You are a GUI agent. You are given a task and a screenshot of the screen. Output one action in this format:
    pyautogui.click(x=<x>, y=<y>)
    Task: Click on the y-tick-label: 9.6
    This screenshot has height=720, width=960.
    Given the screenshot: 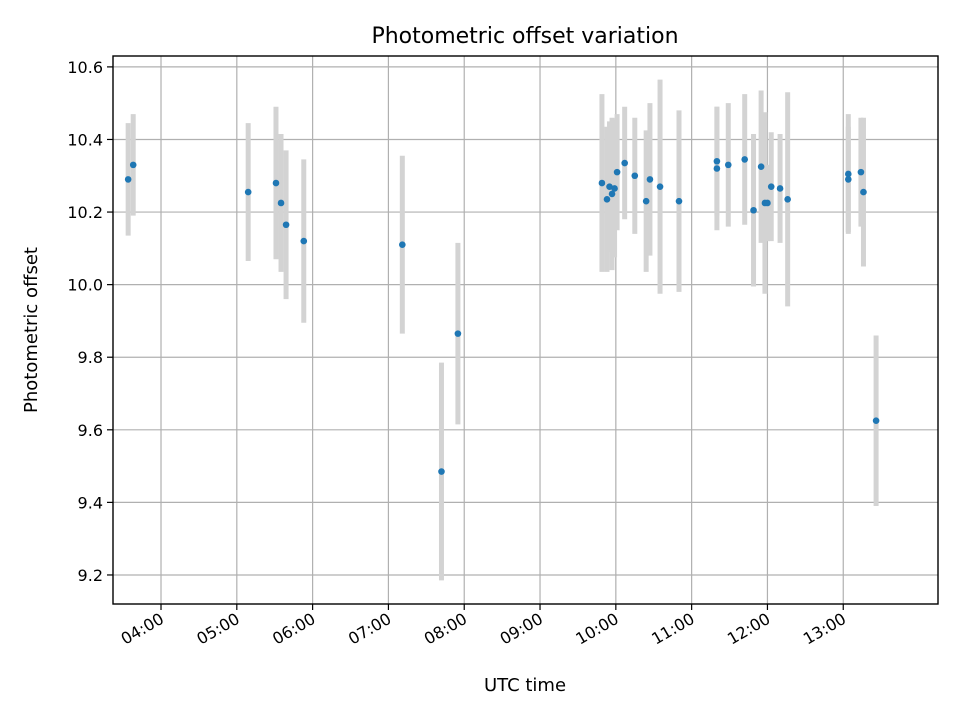 What is the action you would take?
    pyautogui.click(x=90, y=430)
    